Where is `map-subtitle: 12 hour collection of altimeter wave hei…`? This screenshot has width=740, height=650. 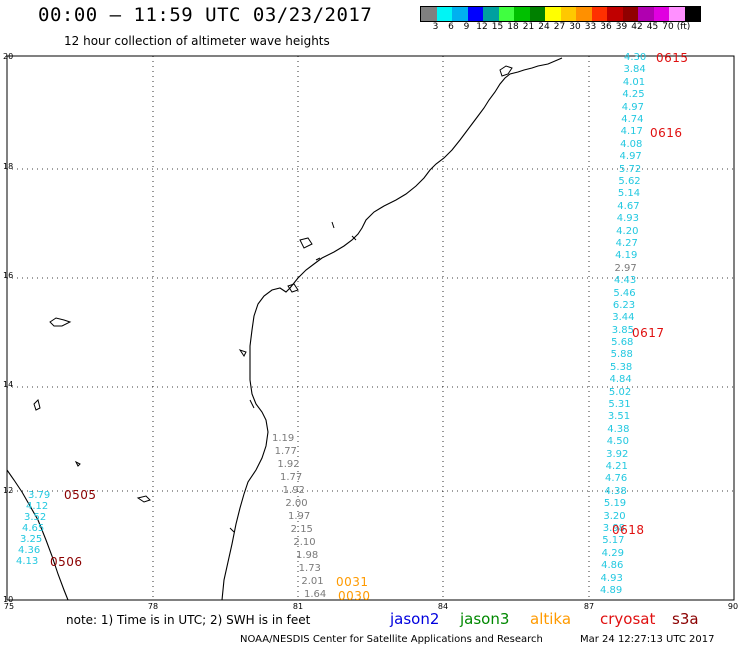 map-subtitle: 12 hour collection of altimeter wave hei… is located at coordinates (197, 41).